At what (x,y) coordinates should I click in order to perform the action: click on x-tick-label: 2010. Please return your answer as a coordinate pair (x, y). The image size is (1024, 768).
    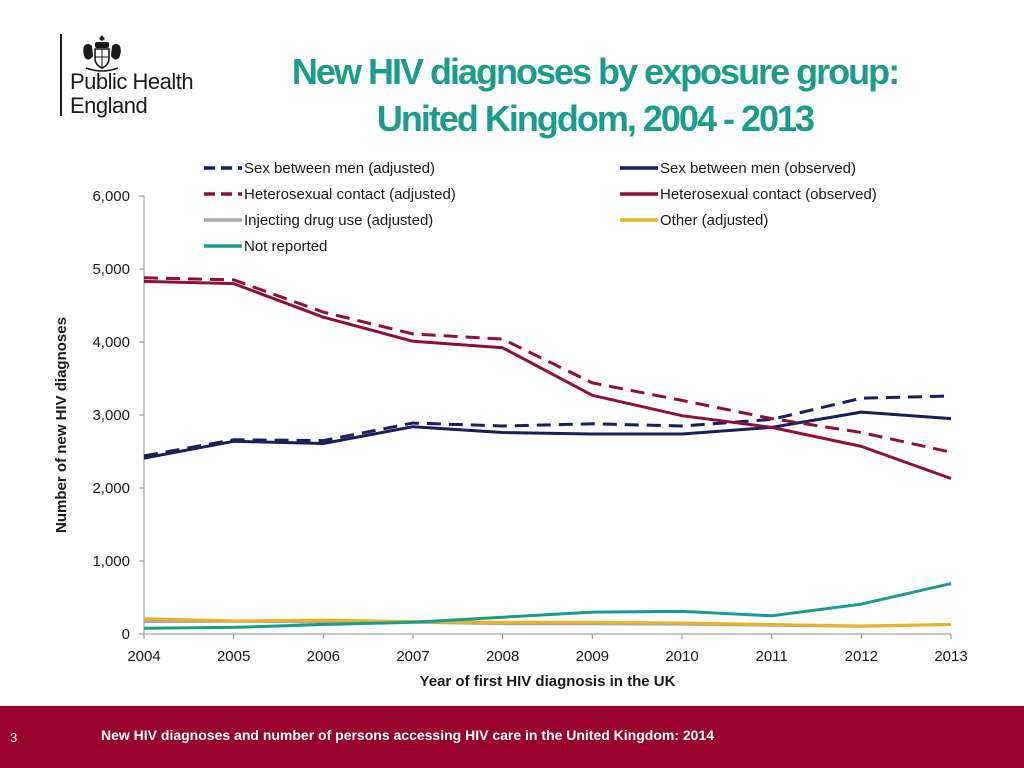
    Looking at the image, I should click on (681, 656).